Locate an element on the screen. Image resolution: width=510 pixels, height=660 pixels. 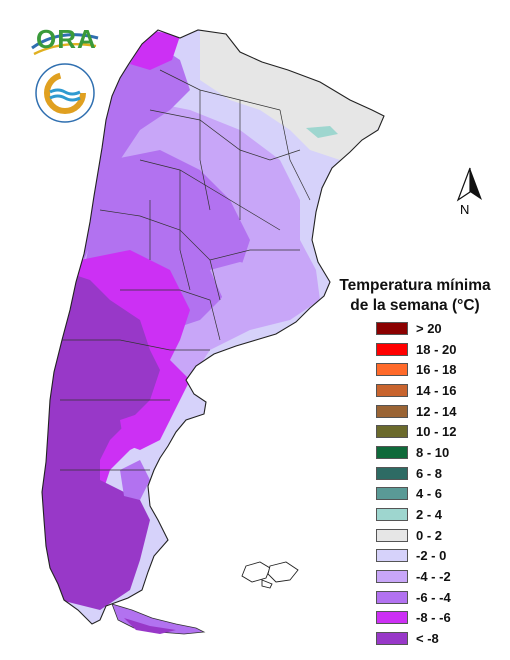
legend-label: 18 - 20 is located at coordinates (436, 349).